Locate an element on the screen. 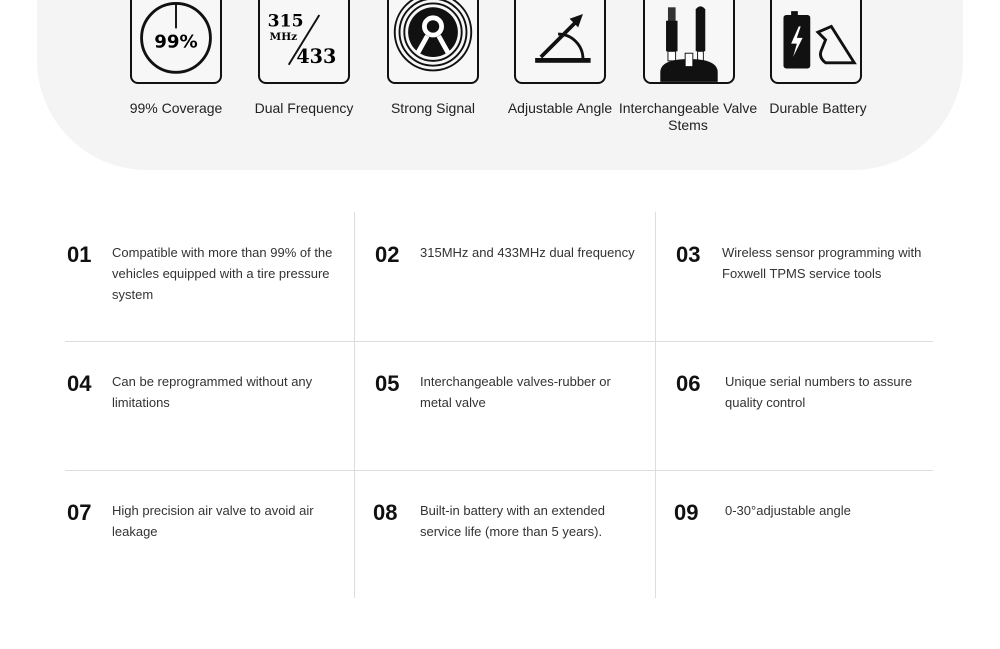 This screenshot has width=1000, height=649. item-number: 08 is located at coordinates (385, 512).